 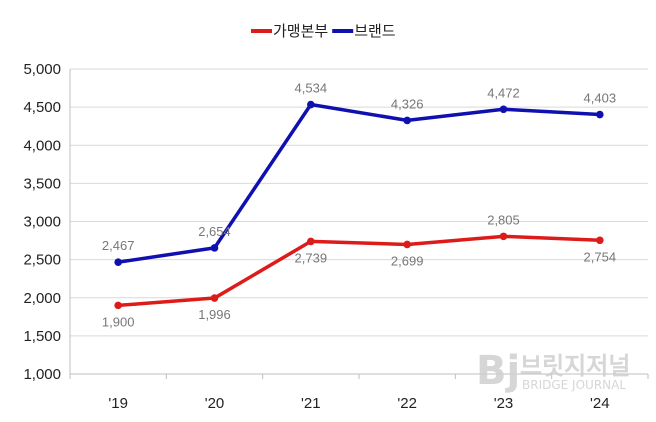 I want to click on data-label: 2,805, so click(x=503, y=219).